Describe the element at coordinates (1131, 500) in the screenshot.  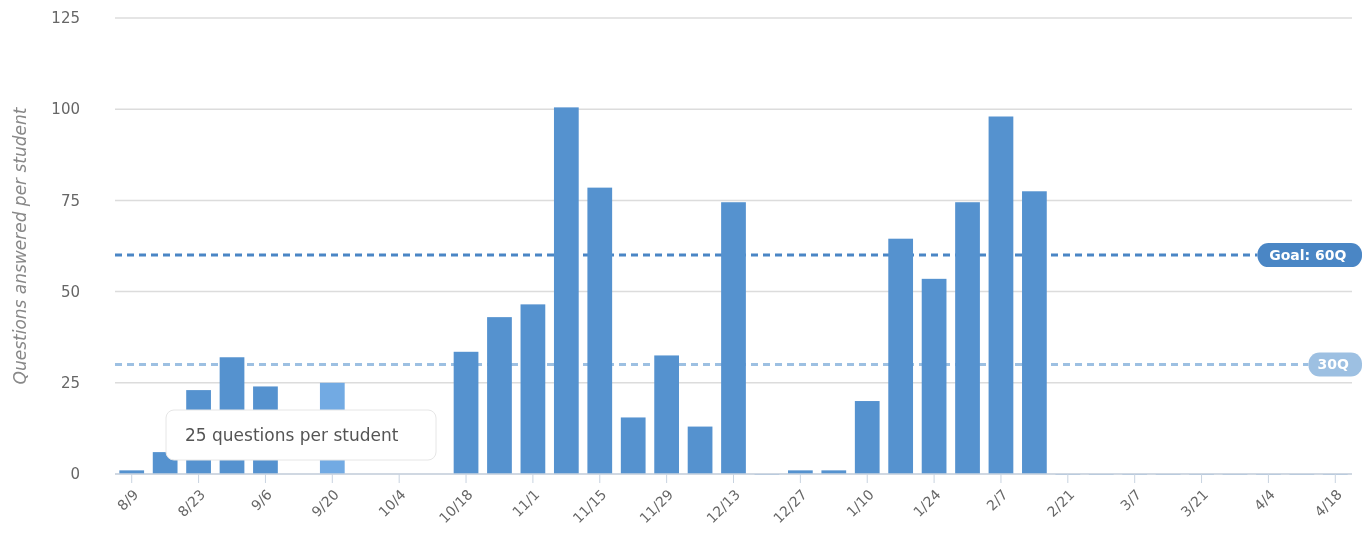
I see `x-tick-label: 3/7` at that location.